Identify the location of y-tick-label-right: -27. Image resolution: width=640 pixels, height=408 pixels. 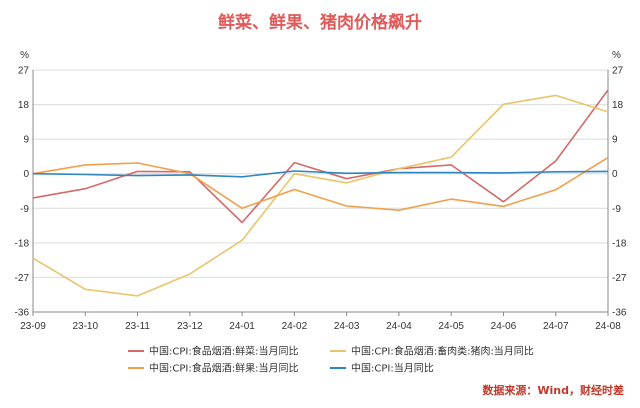
(619, 278).